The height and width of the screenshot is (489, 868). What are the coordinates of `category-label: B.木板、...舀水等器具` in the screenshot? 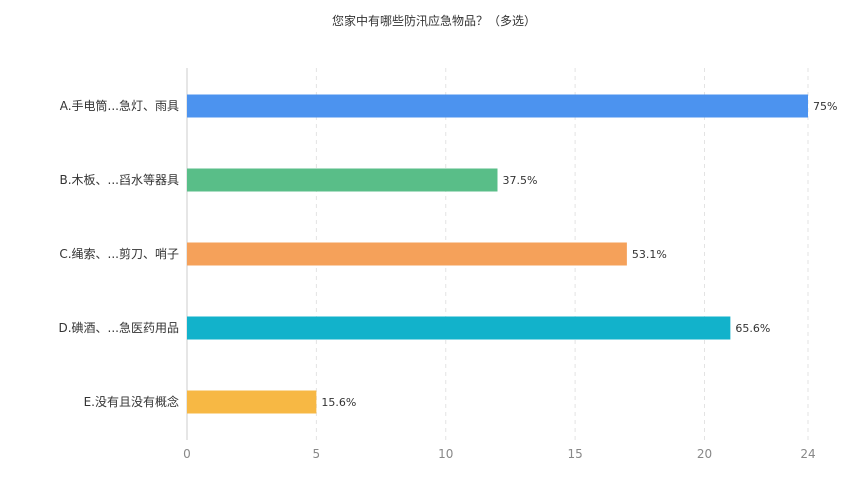 It's located at (120, 180).